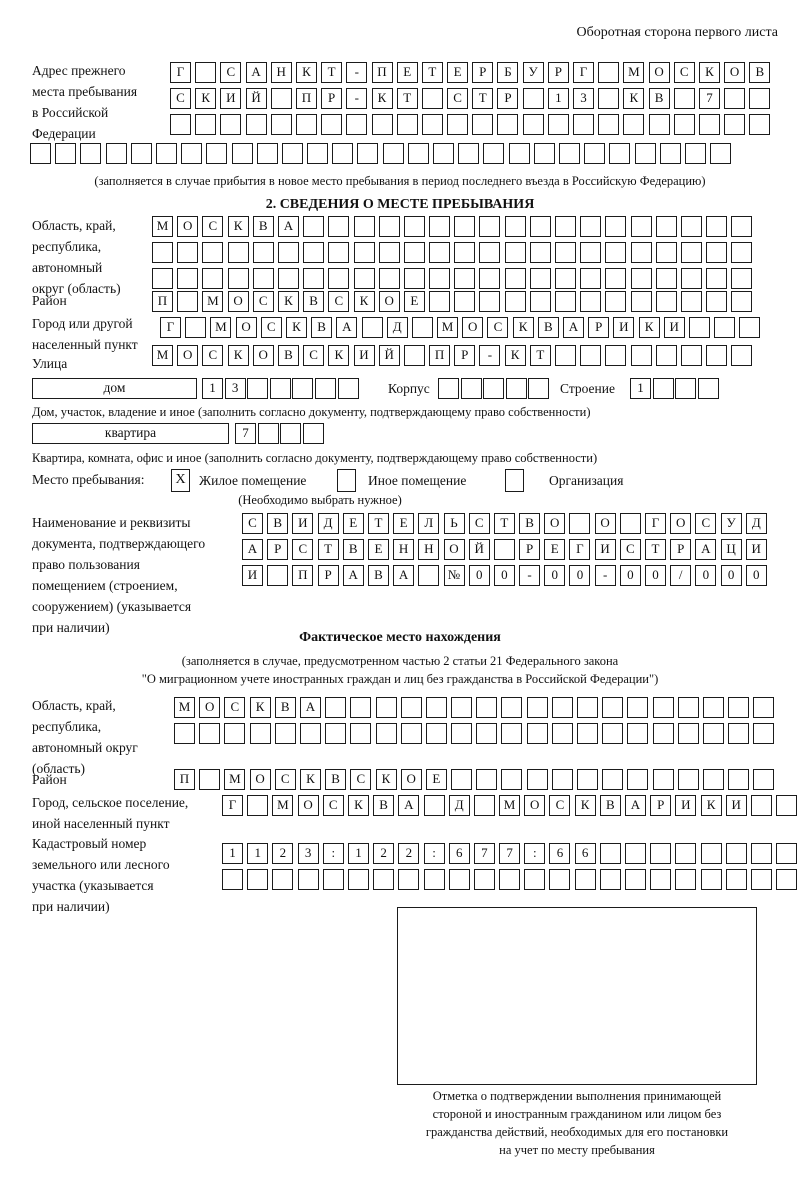  I want to click on prev-address-r1-cell-15: У, so click(533, 72).